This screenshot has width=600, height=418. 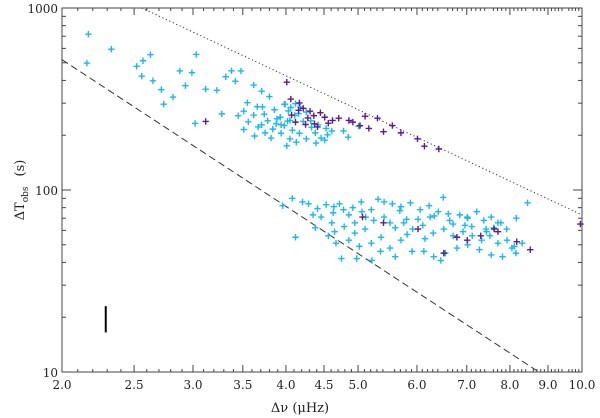 I want to click on y-axis-label: ΔTobs (s), so click(x=22, y=190).